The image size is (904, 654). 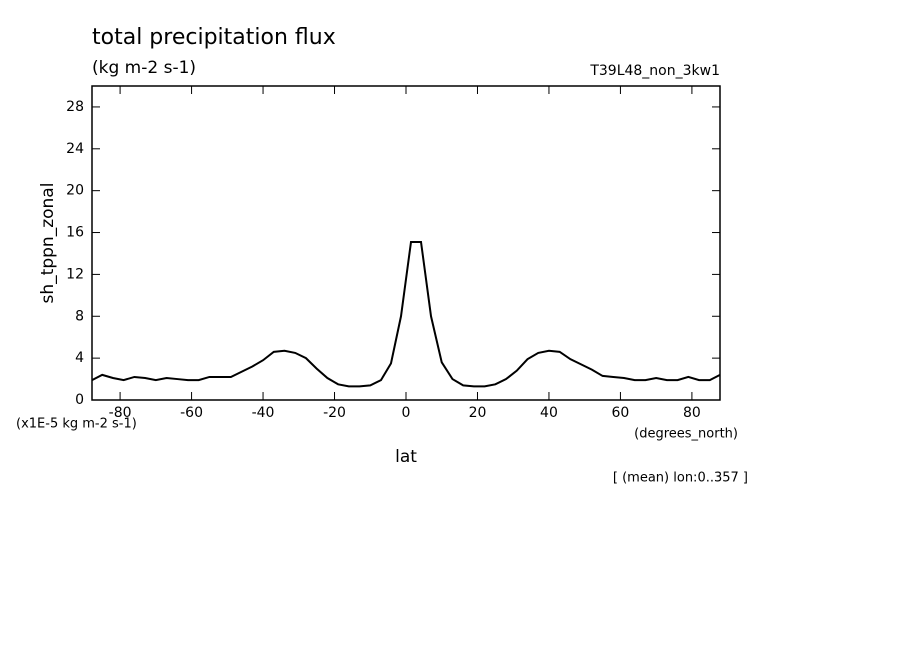 I want to click on x-axis-label: lat, so click(x=406, y=457).